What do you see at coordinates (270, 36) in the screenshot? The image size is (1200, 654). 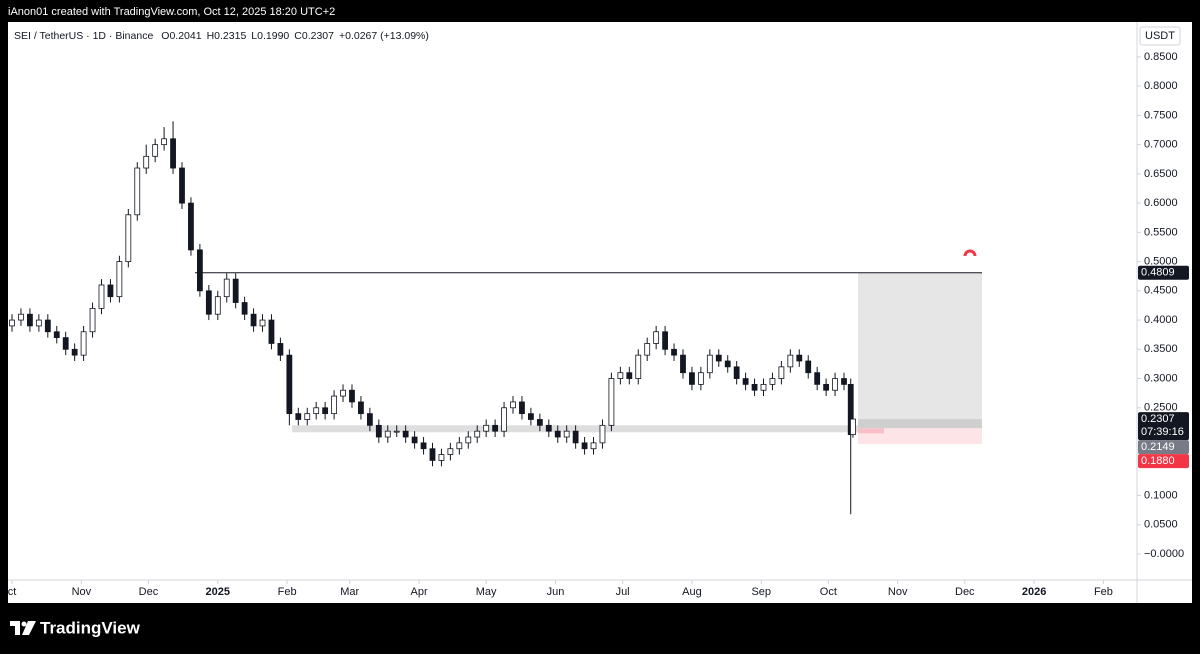 I see `ohlc-value: L0.1990` at bounding box center [270, 36].